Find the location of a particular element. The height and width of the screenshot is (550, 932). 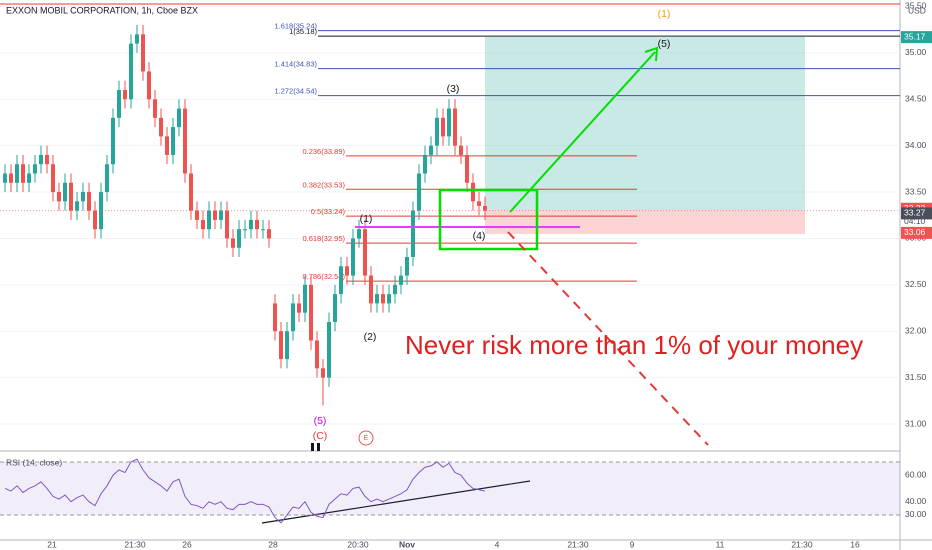

y-tick-label: 35.00 is located at coordinates (916, 52).